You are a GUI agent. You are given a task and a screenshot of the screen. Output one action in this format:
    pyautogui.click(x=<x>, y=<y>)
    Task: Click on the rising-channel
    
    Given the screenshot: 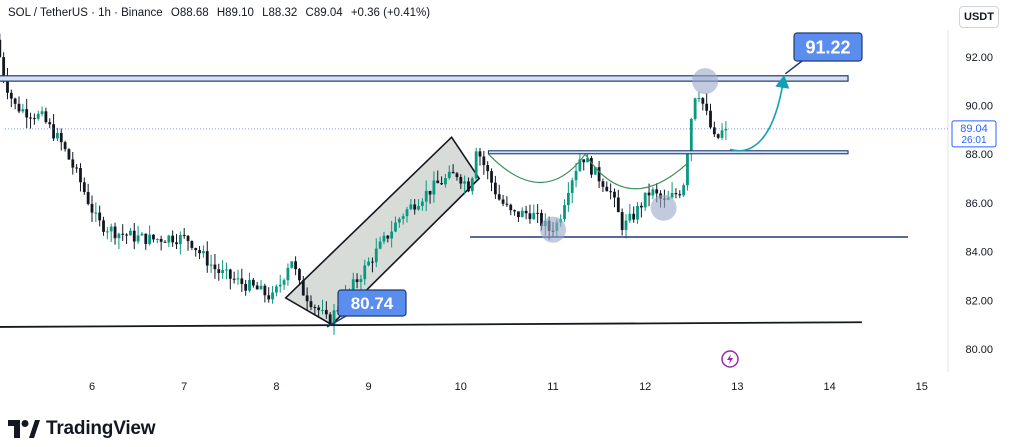 What is the action you would take?
    pyautogui.click(x=382, y=230)
    